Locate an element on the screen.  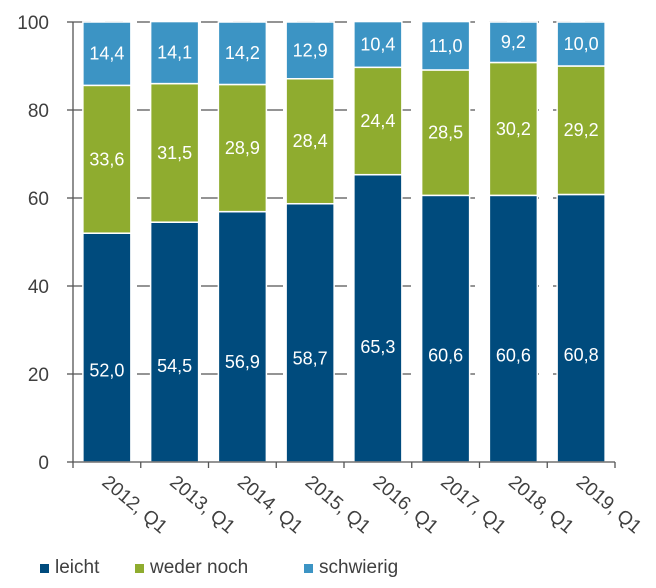
legend-label-leicht: leicht is located at coordinates (77, 567).